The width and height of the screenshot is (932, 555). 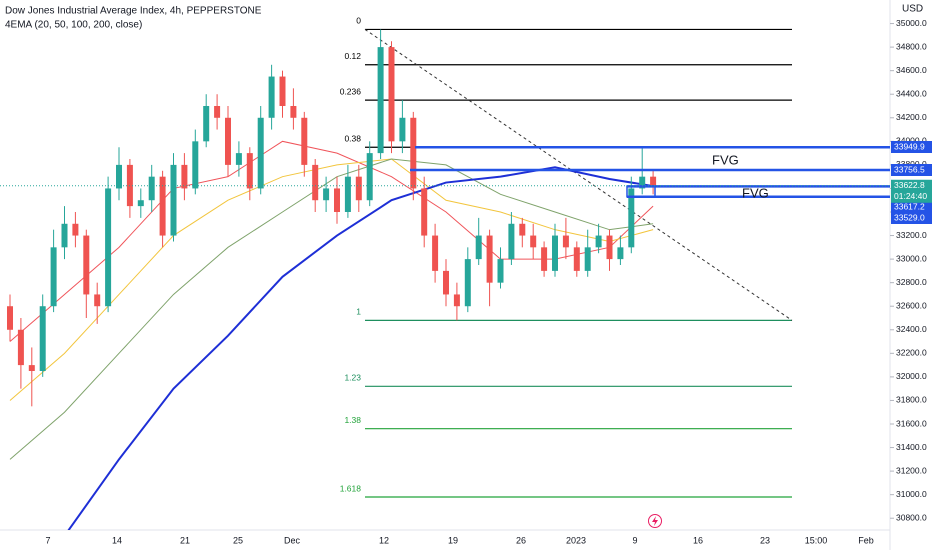 What do you see at coordinates (358, 21) in the screenshot?
I see `fib-label: 0` at bounding box center [358, 21].